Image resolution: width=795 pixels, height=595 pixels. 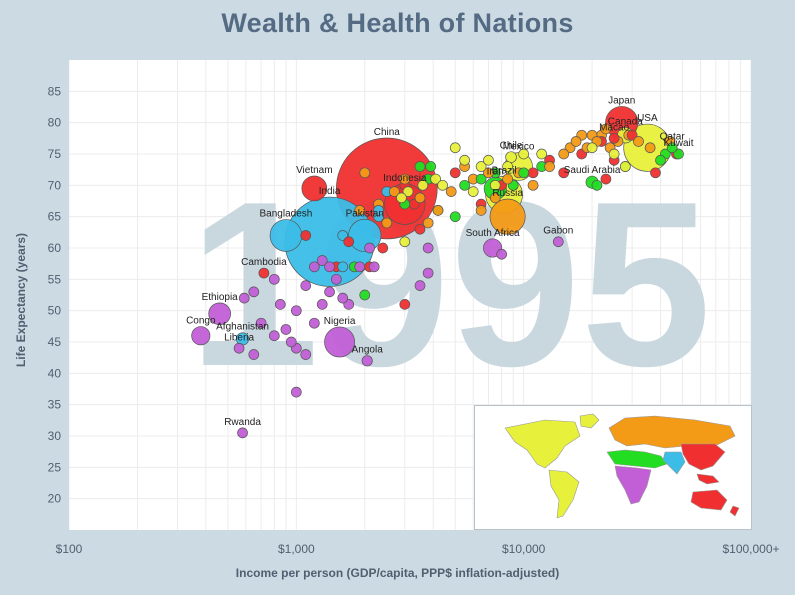 What do you see at coordinates (672, 148) in the screenshot?
I see `bubble-qatar` at bounding box center [672, 148].